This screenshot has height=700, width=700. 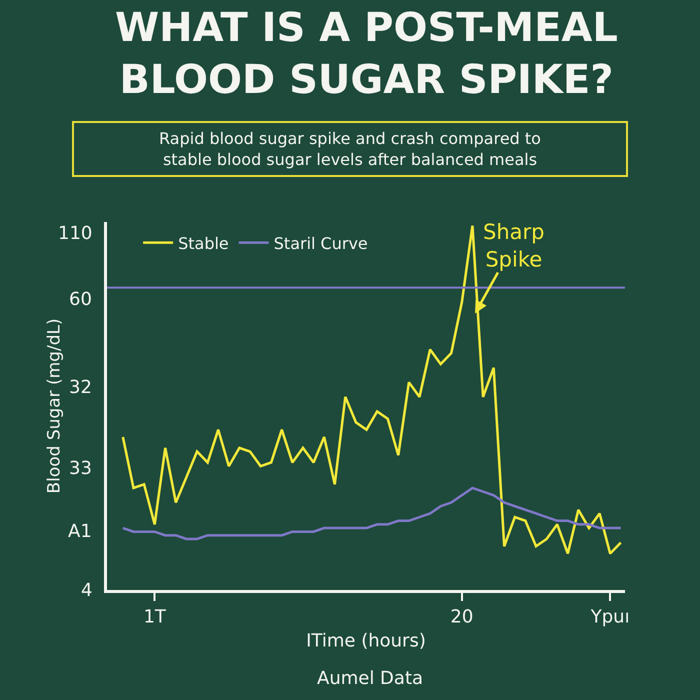 What do you see at coordinates (462, 617) in the screenshot?
I see `x-tick-label: 20` at bounding box center [462, 617].